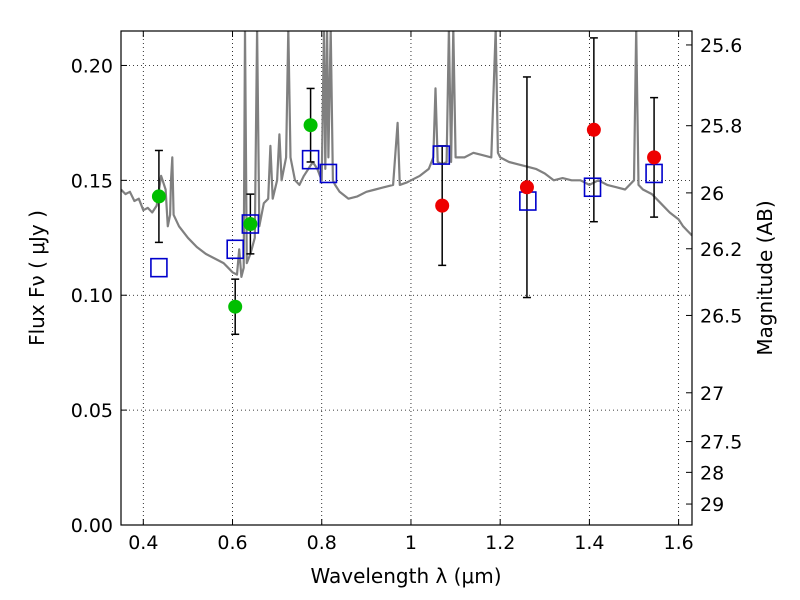  I want to click on y-axis: 0.00 0.05 0.10 0.15 0.20, so click(99, 296).